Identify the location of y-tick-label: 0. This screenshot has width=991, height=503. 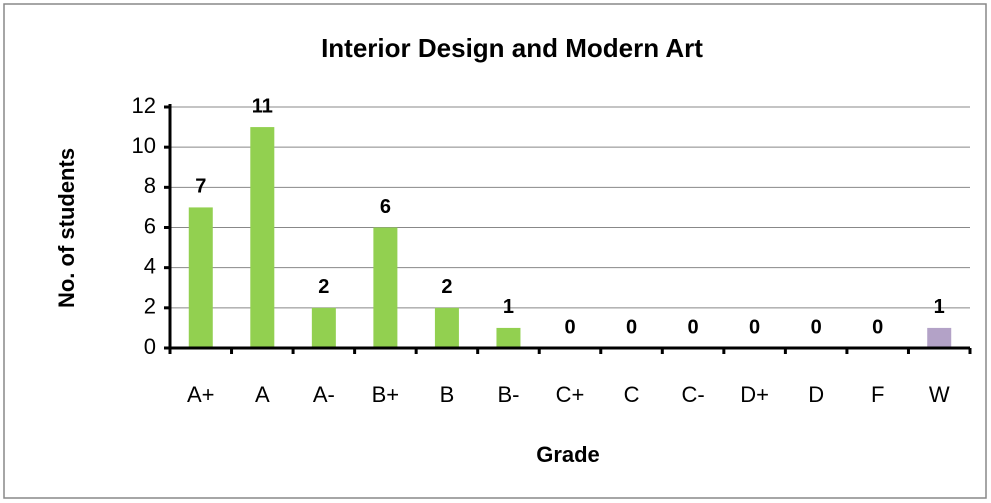
(150, 346).